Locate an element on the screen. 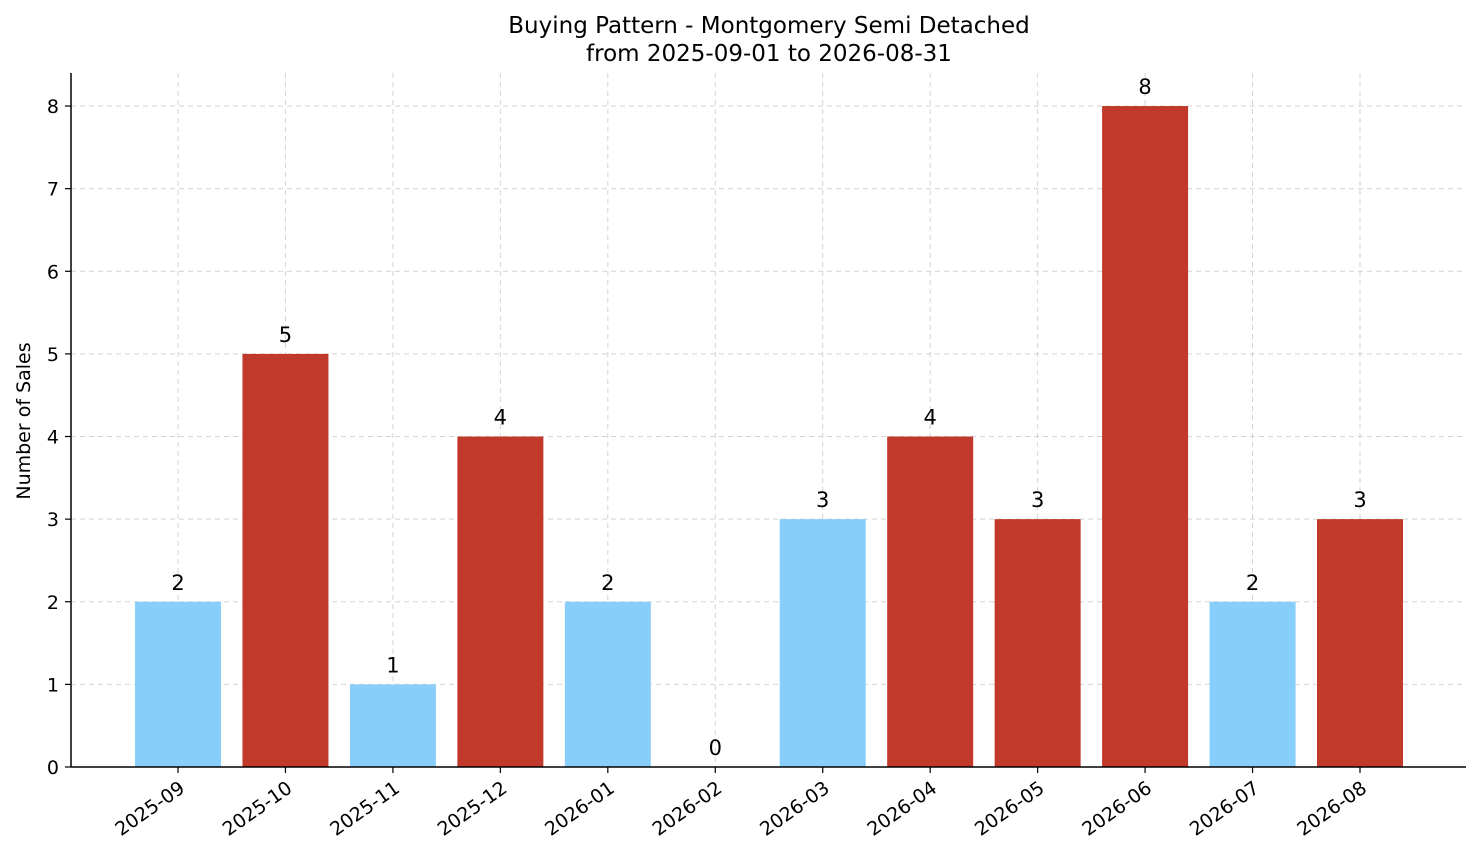 This screenshot has width=1481, height=863. y-tick-label: 0 is located at coordinates (53, 768).